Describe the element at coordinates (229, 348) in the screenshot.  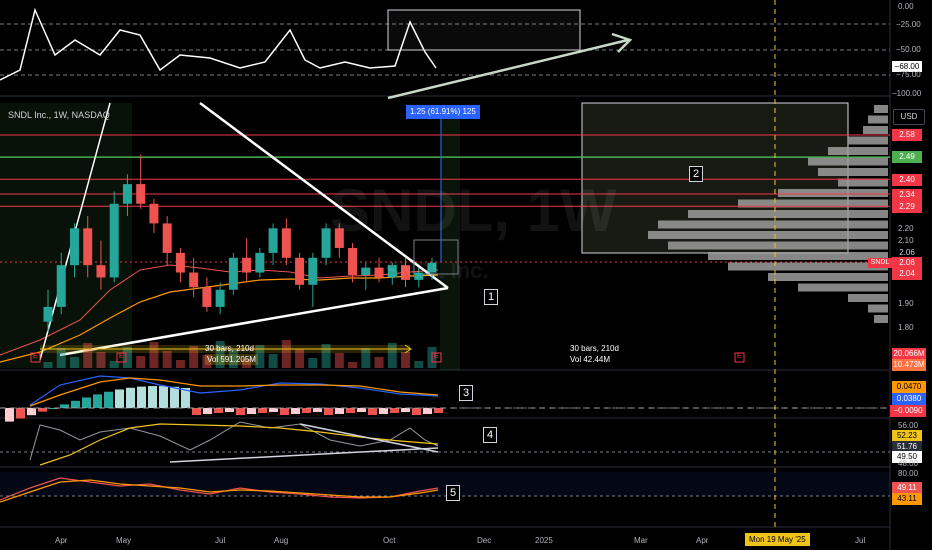
I see `range-bars-text: 30 bars, 210d` at that location.